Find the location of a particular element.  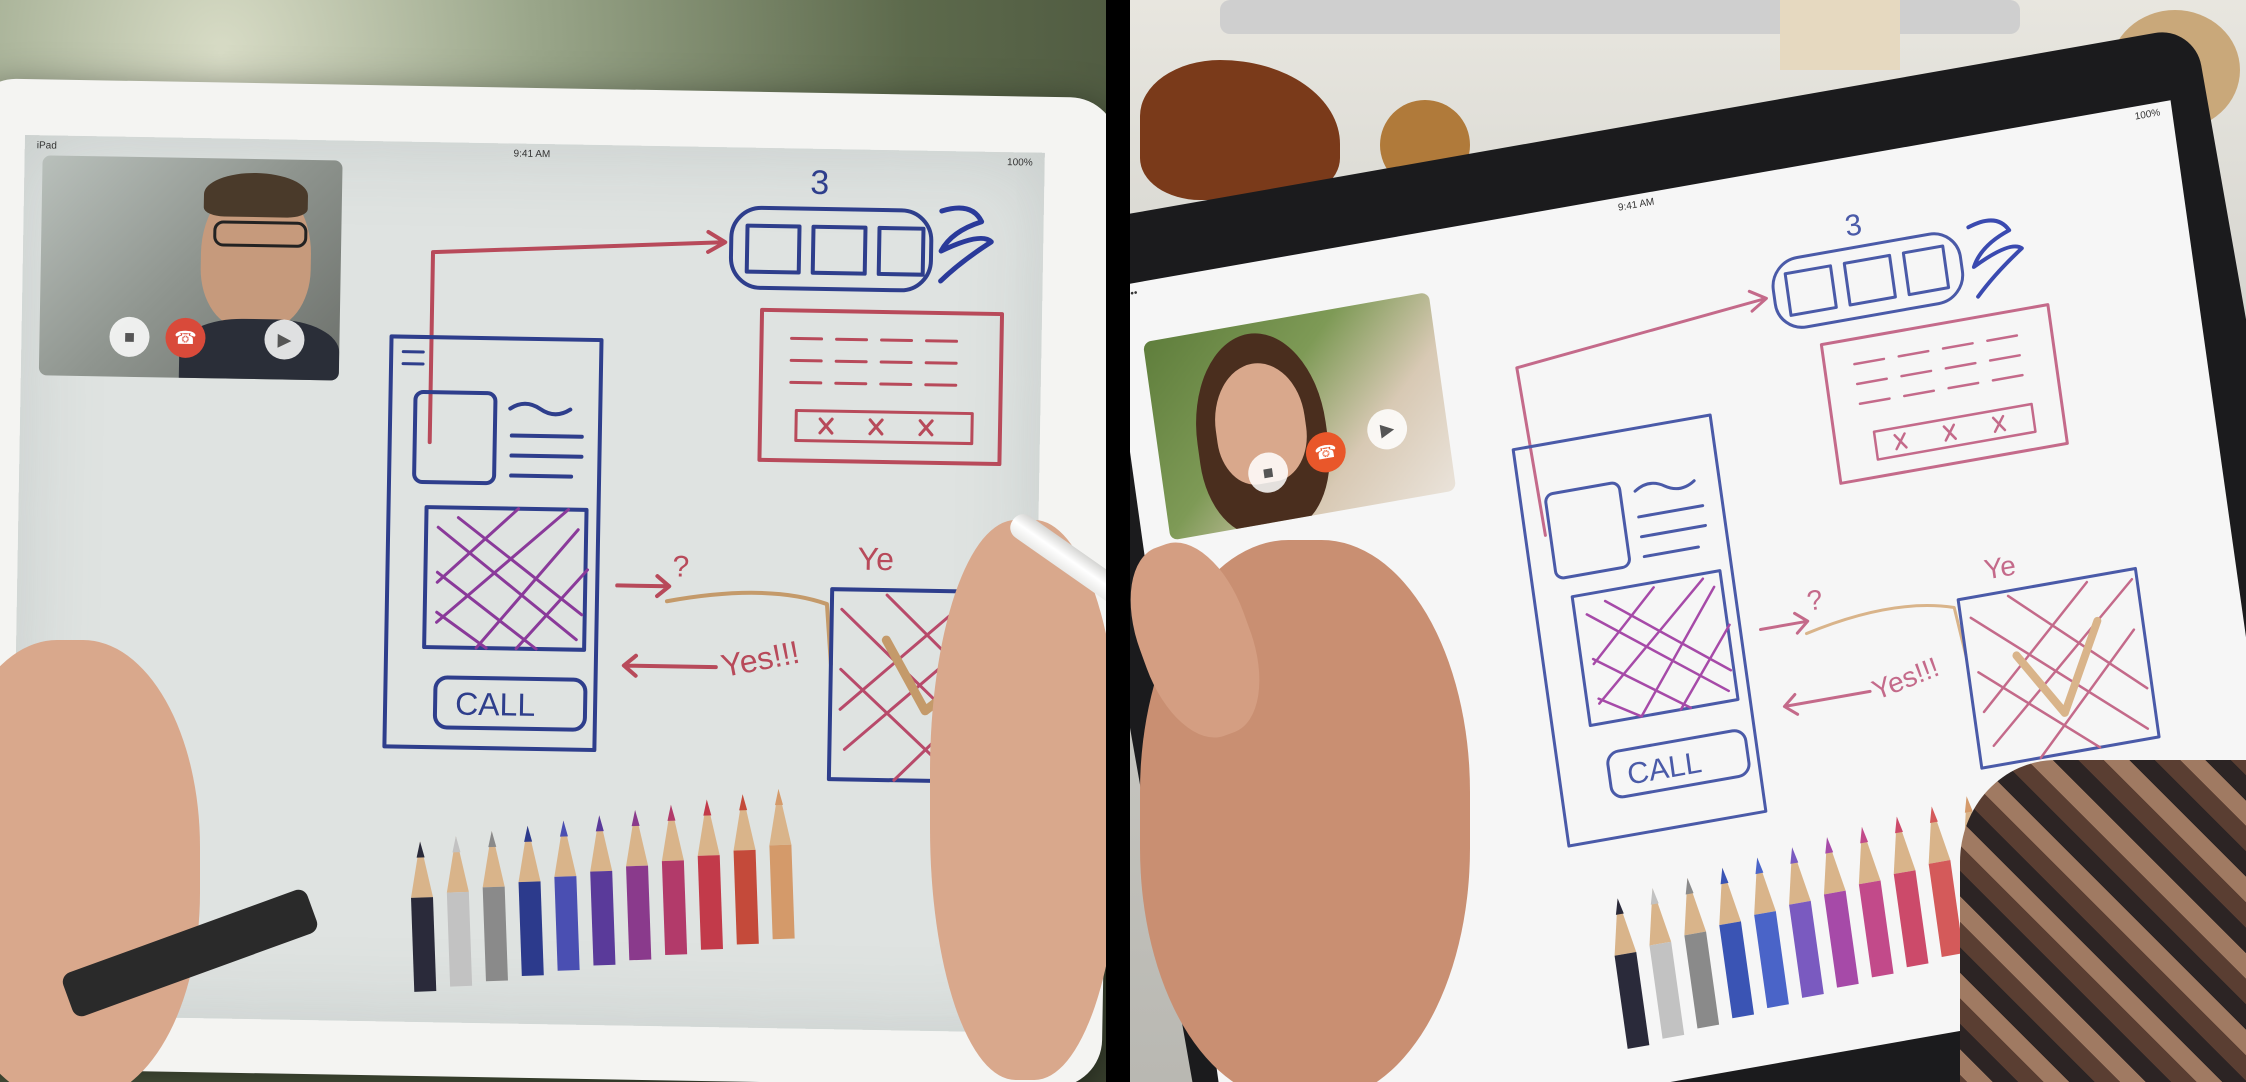

color-pencil-palette is located at coordinates (602, 890).